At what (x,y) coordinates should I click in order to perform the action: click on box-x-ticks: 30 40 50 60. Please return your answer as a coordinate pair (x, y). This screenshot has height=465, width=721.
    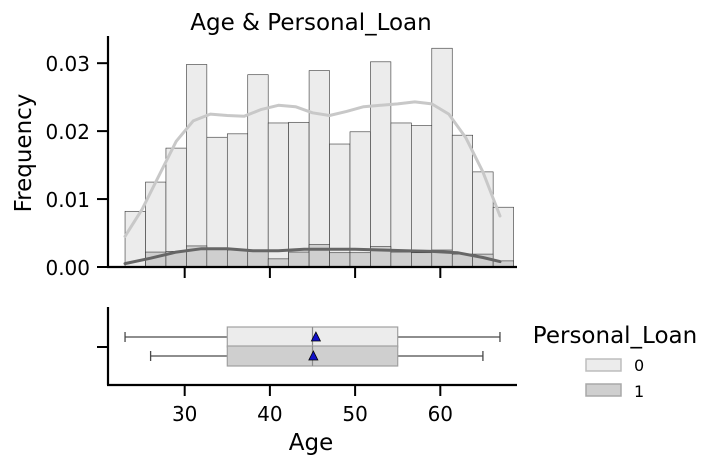
    Looking at the image, I should click on (312, 405).